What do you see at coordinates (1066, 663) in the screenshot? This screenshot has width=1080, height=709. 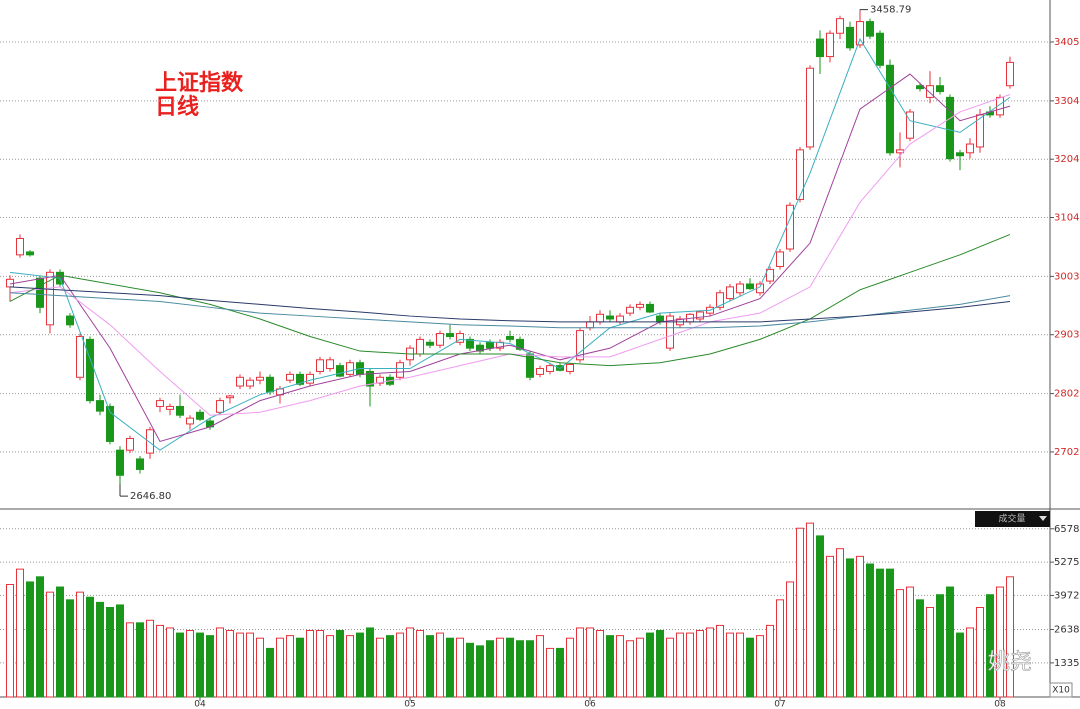 I see `volume-y-tick-label: 1335` at bounding box center [1066, 663].